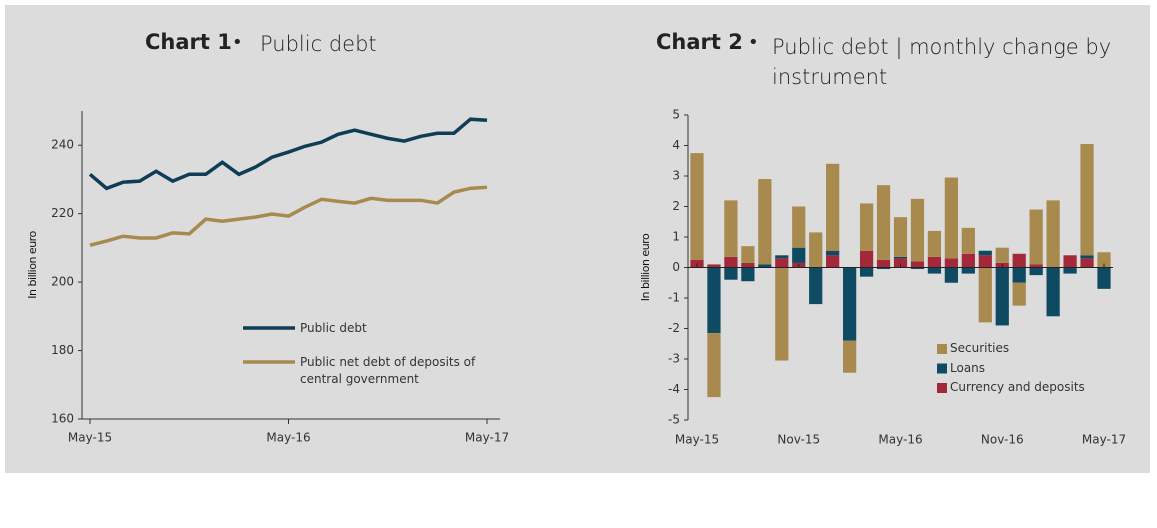 This screenshot has height=528, width=1157. I want to click on chart-label: Chart 2, so click(699, 42).